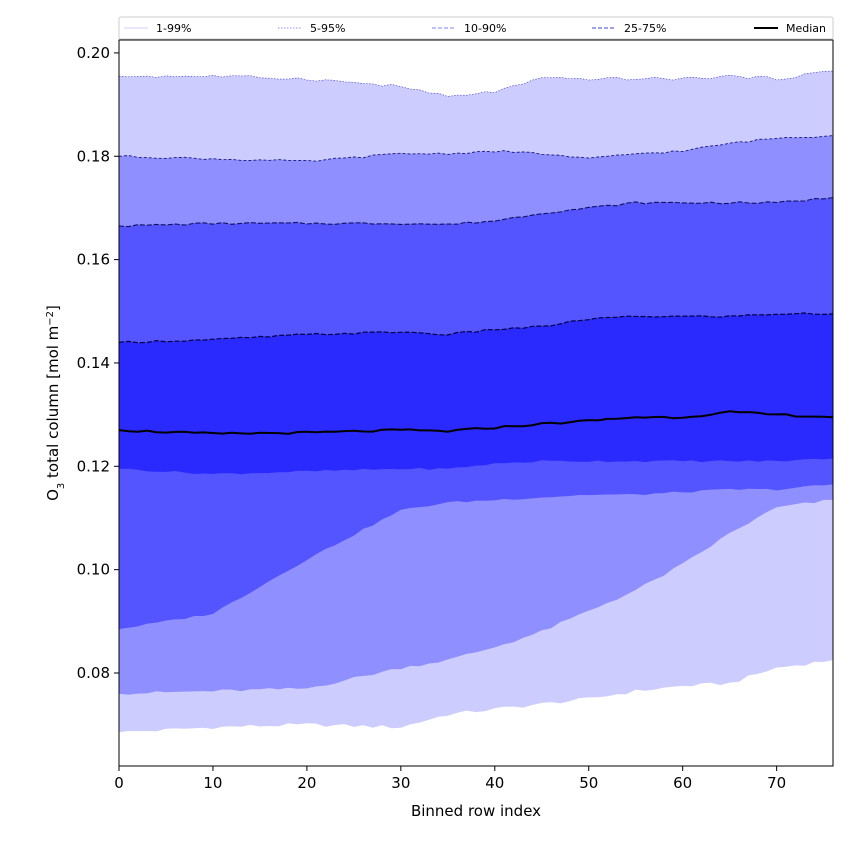  I want to click on x-tick-label: 10, so click(212, 783).